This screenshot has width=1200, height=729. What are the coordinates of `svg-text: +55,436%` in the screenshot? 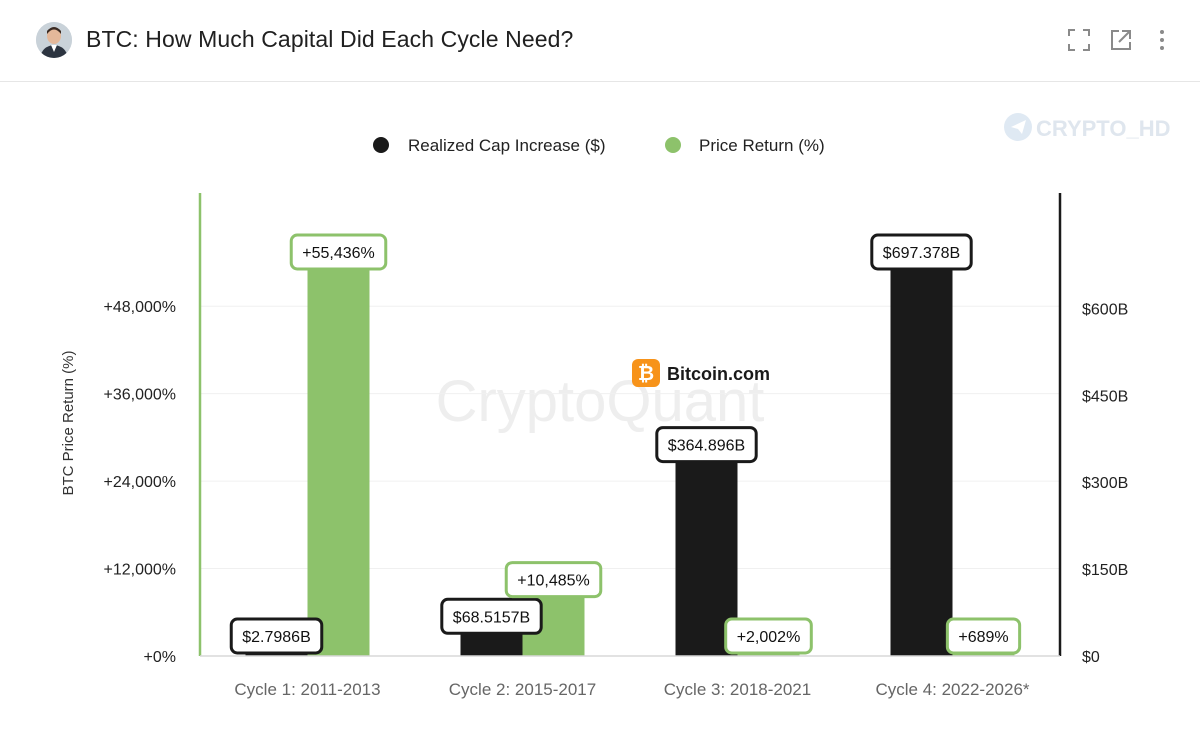 It's located at (338, 253).